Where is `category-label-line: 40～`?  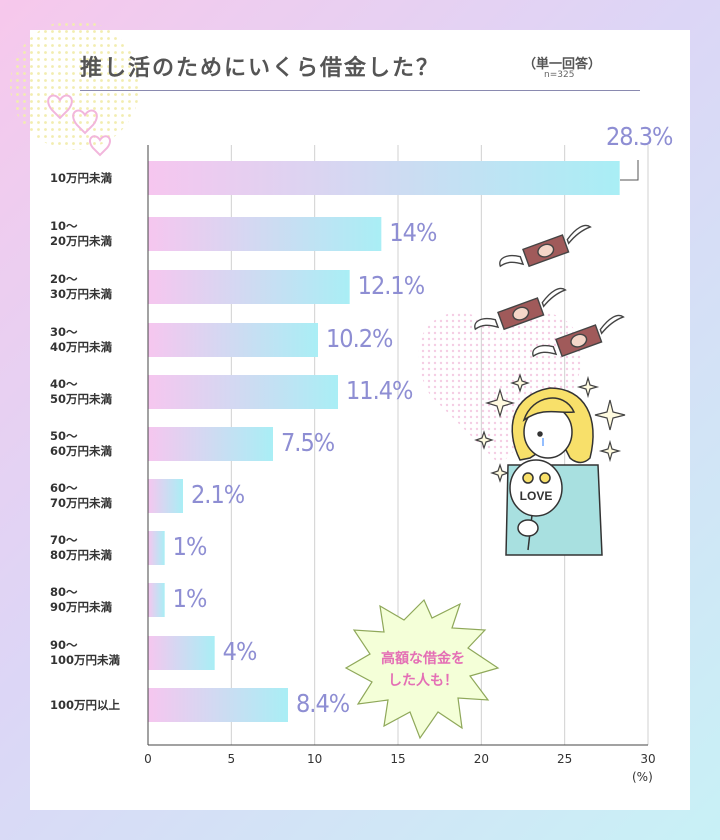 category-label-line: 40～ is located at coordinates (64, 384).